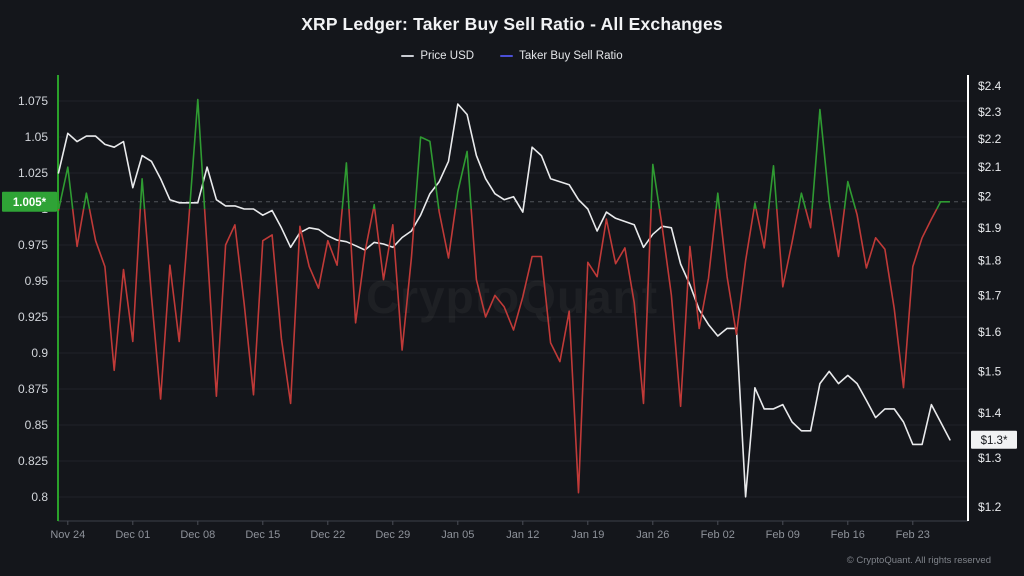  What do you see at coordinates (132, 535) in the screenshot?
I see `svg-text: Dec 01` at bounding box center [132, 535].